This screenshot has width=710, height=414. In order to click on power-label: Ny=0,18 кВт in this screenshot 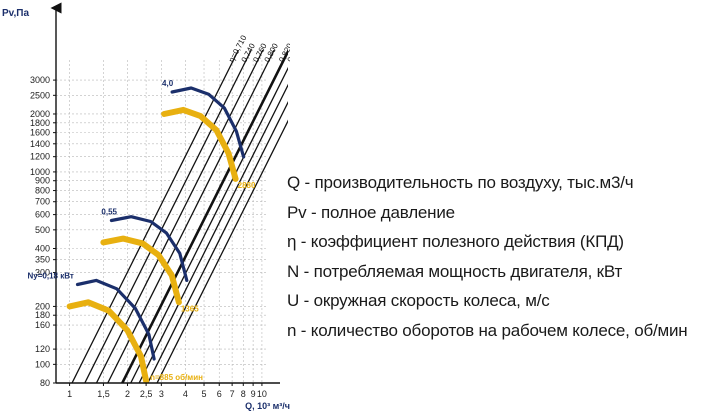, I will do `click(51, 275)`.